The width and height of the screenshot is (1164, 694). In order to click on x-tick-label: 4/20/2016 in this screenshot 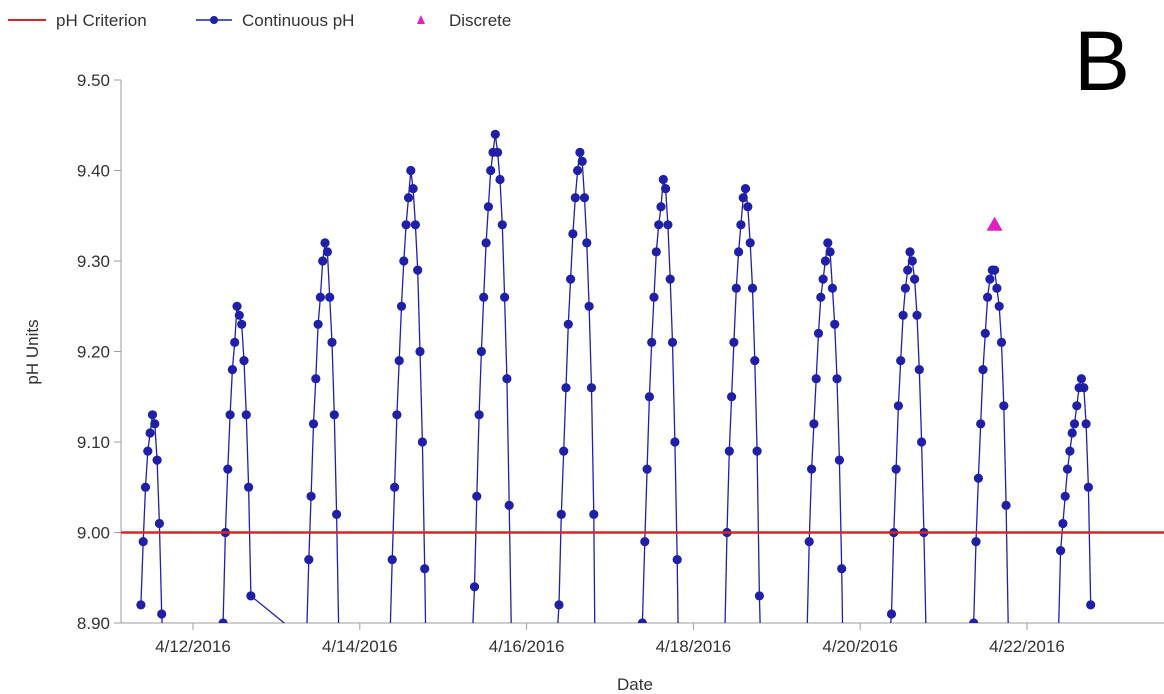, I will do `click(860, 646)`.